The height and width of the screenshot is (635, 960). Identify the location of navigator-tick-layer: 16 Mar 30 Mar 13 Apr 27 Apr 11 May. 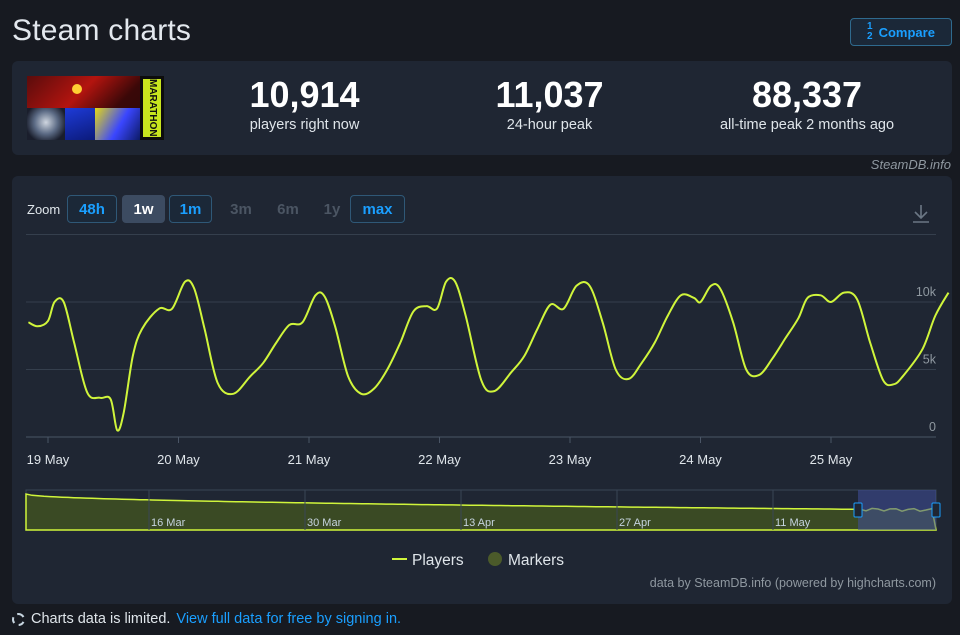
(479, 510).